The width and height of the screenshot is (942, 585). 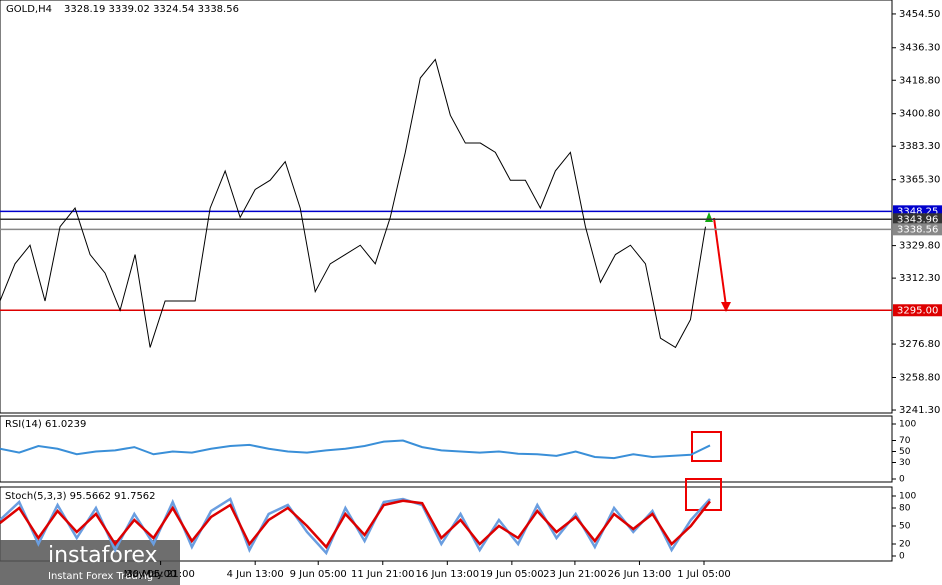 I want to click on level-label: 3343.96, so click(x=917, y=219).